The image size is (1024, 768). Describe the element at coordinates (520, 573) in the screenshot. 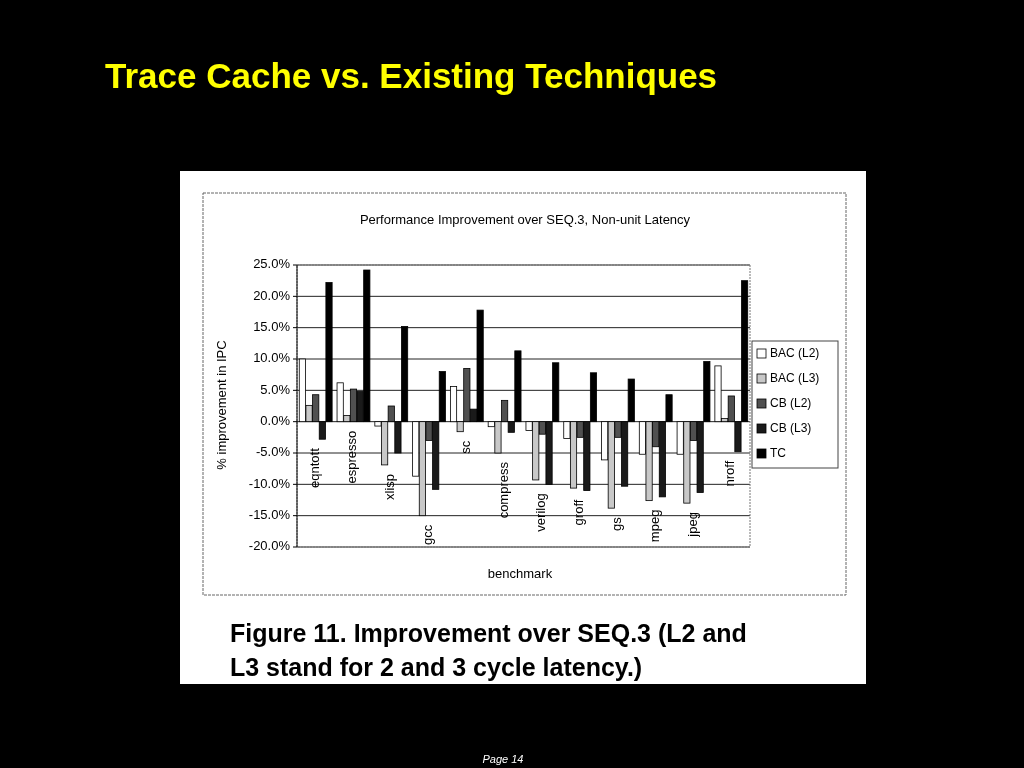

I see `x-axis-title: benchmark` at that location.